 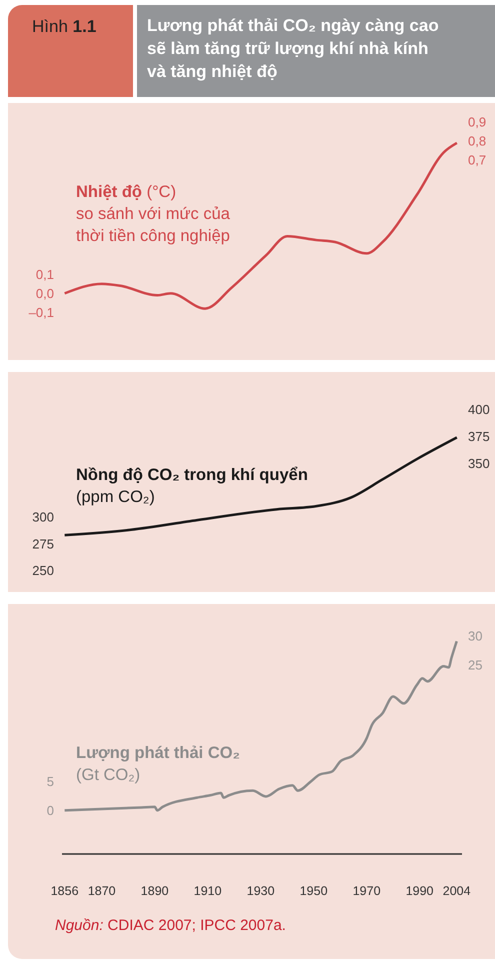 I want to click on y2-tick-label: 0,9, so click(x=477, y=122).